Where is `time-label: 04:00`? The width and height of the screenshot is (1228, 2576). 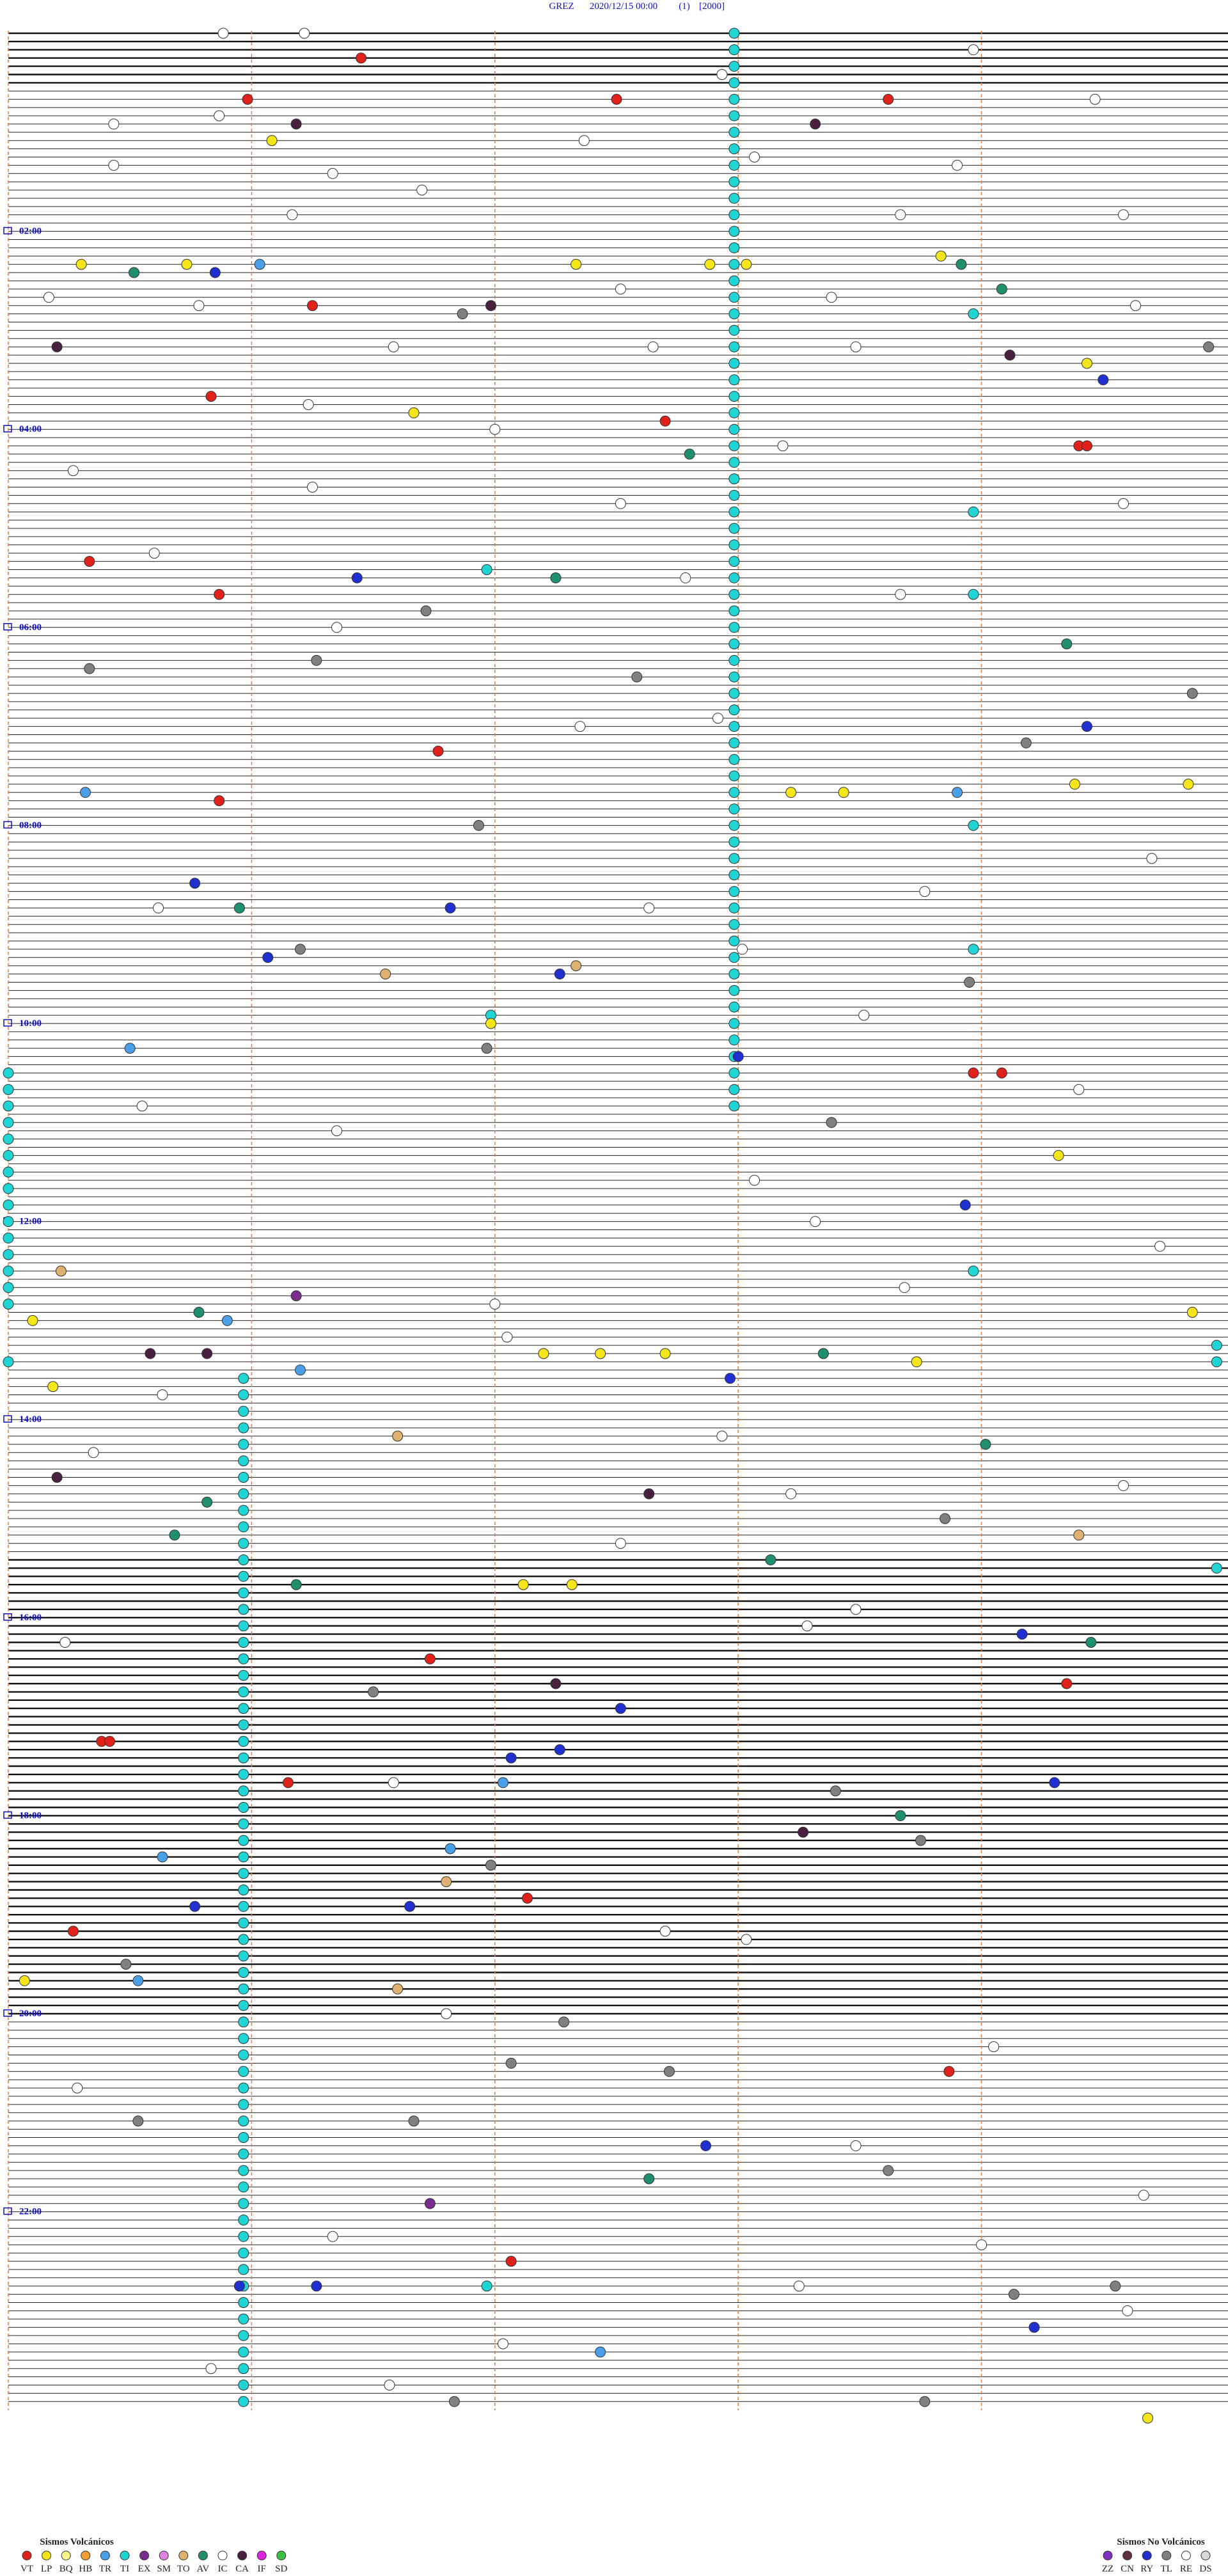 time-label: 04:00 is located at coordinates (30, 429).